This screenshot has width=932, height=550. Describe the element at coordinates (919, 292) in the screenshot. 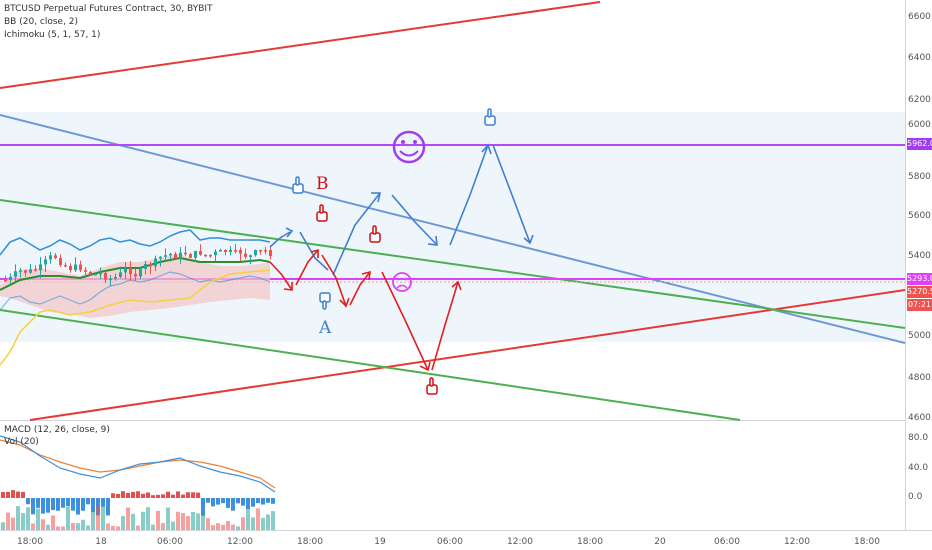

I see `last-price-tag: 5270.5` at that location.